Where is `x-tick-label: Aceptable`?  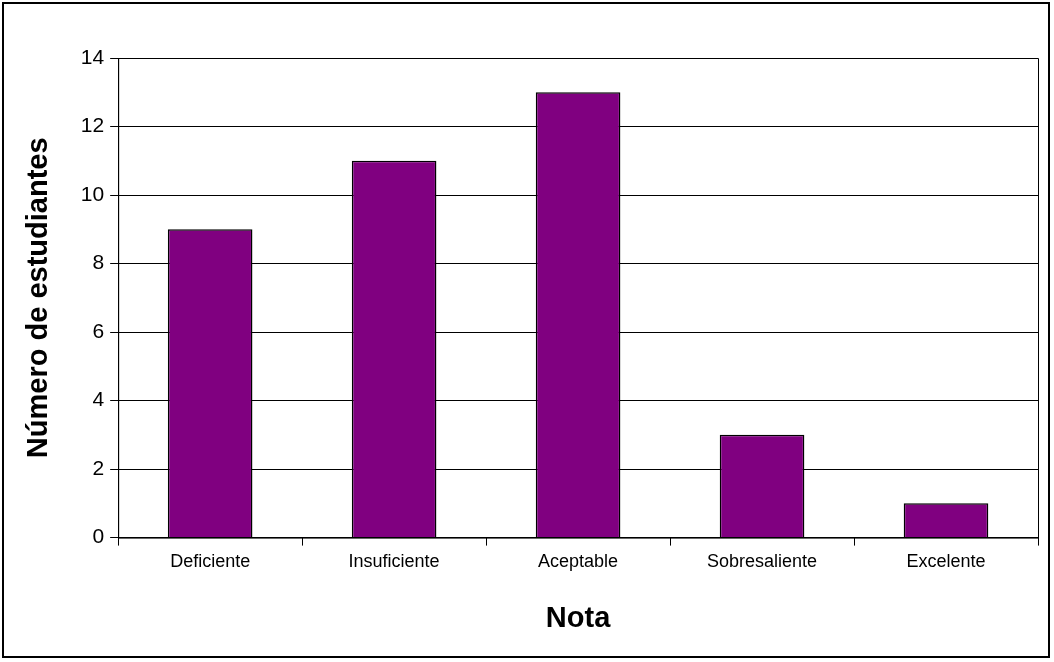
x-tick-label: Aceptable is located at coordinates (578, 561).